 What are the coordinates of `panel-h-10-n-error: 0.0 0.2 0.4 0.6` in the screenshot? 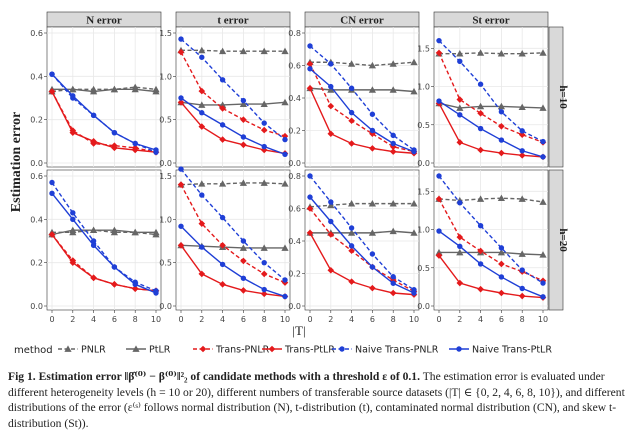 It's located at (96, 97).